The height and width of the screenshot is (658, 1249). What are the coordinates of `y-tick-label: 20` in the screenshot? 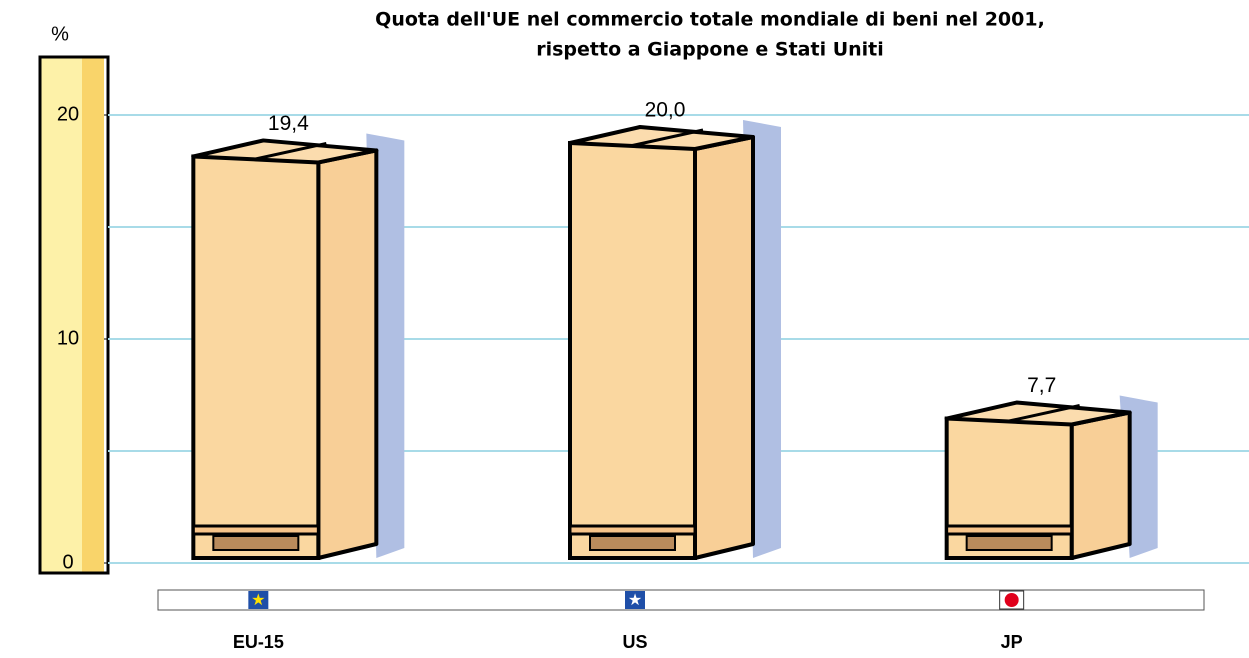 It's located at (68, 114).